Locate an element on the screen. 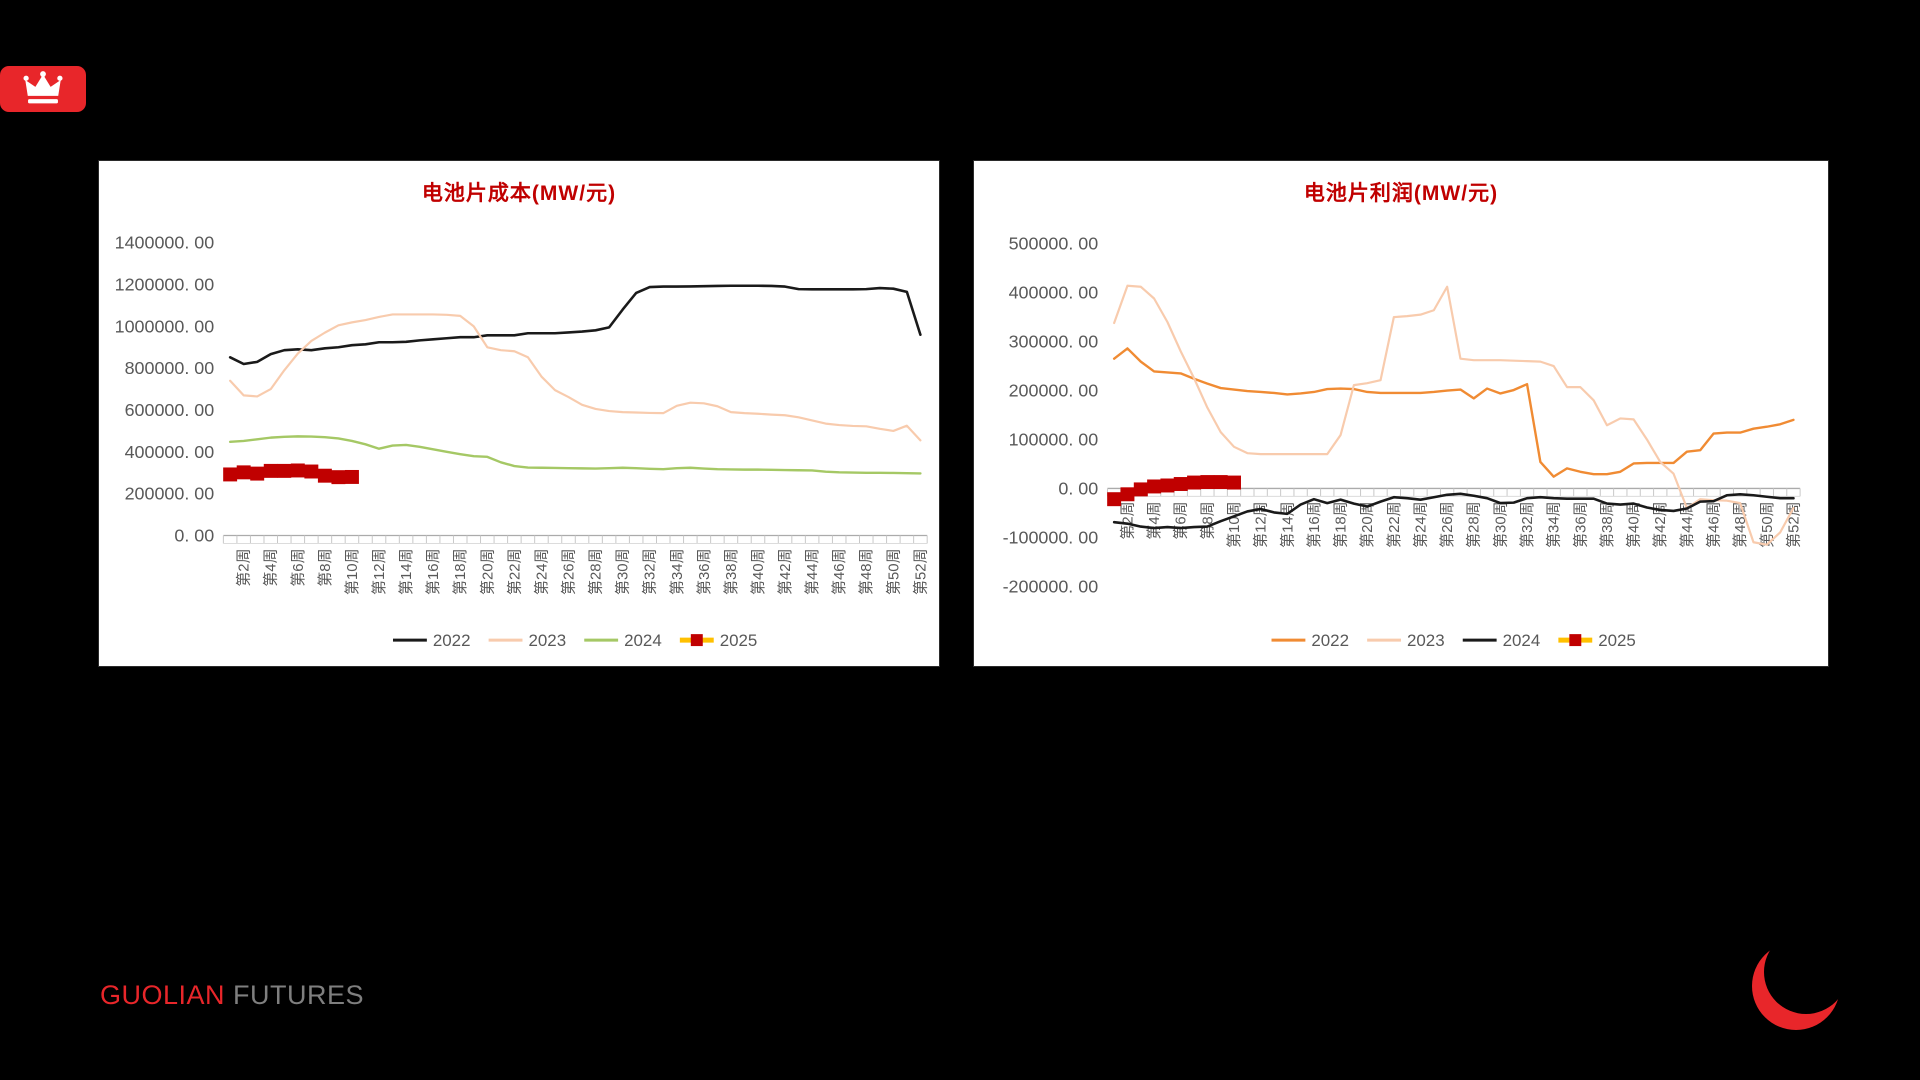 This screenshot has height=1080, width=1920. svg-text: 第14周 is located at coordinates (406, 571).